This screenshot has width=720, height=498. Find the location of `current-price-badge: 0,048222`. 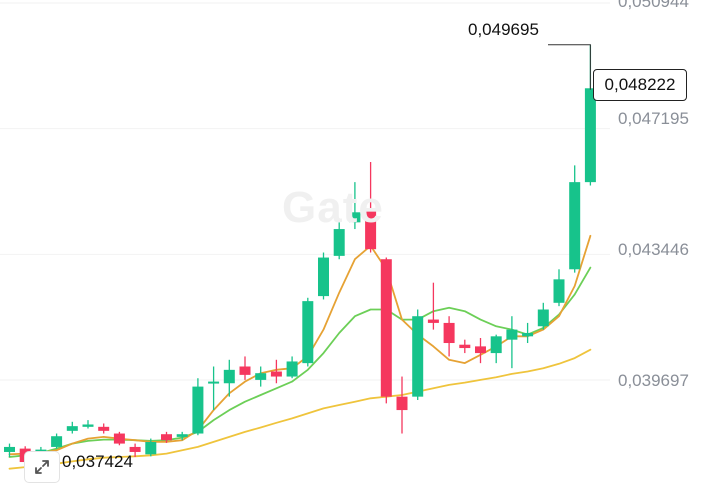

current-price-badge: 0,048222 is located at coordinates (640, 85).